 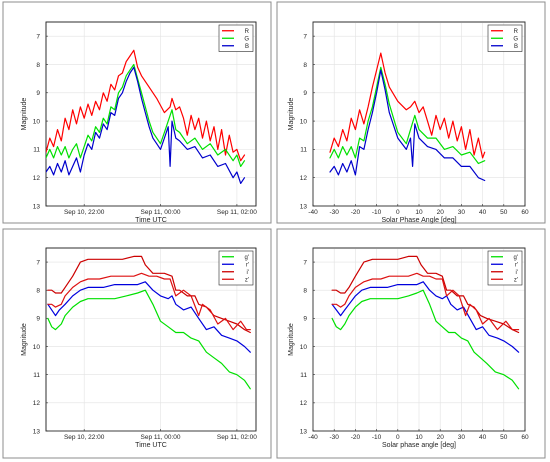 I want to click on x-tick-label: 60, so click(x=525, y=212).